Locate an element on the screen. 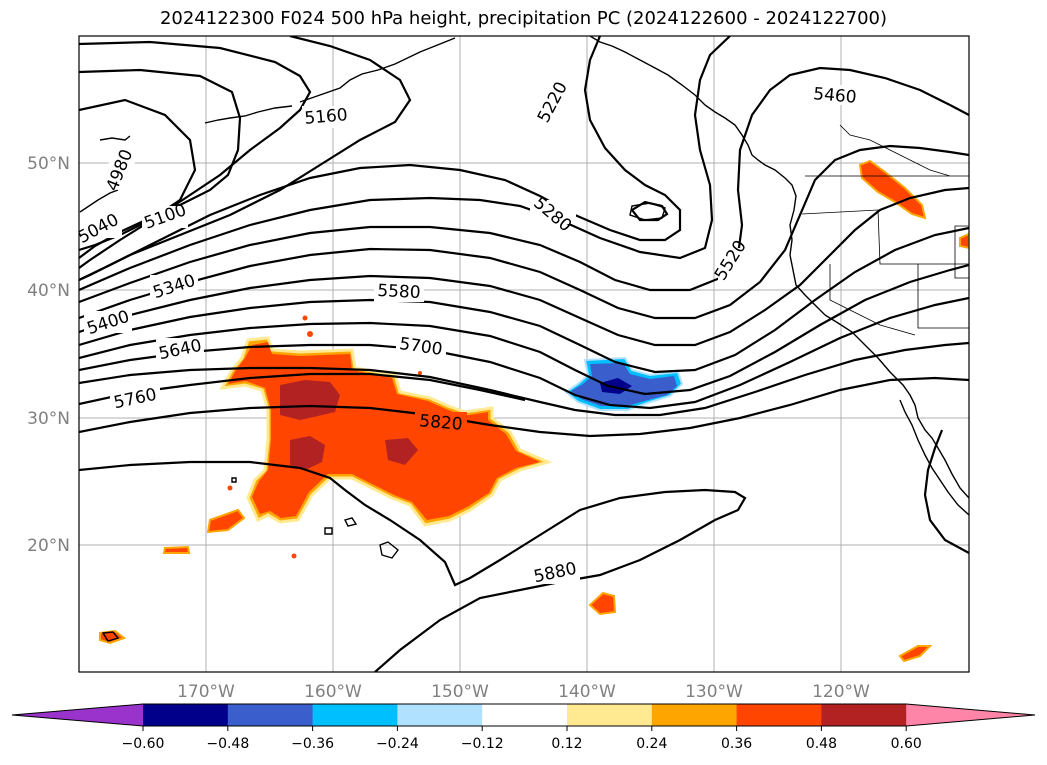 The width and height of the screenshot is (1047, 765). colorbar-tick-label: −0.36 is located at coordinates (312, 744).